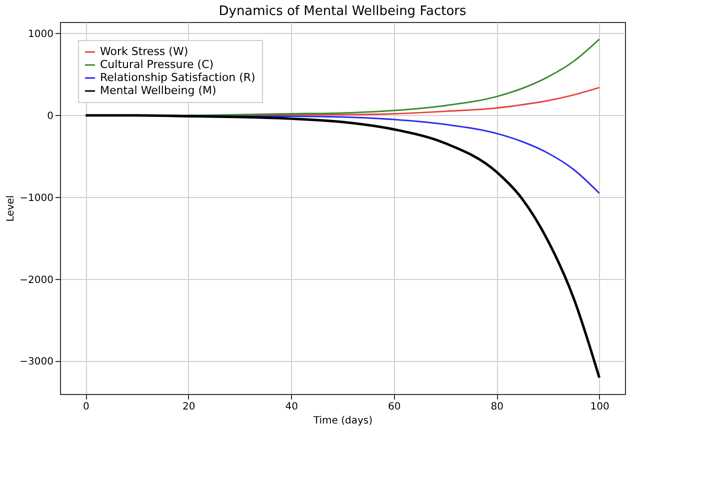 Image resolution: width=713 pixels, height=495 pixels. I want to click on x-tick-label: 100, so click(600, 407).